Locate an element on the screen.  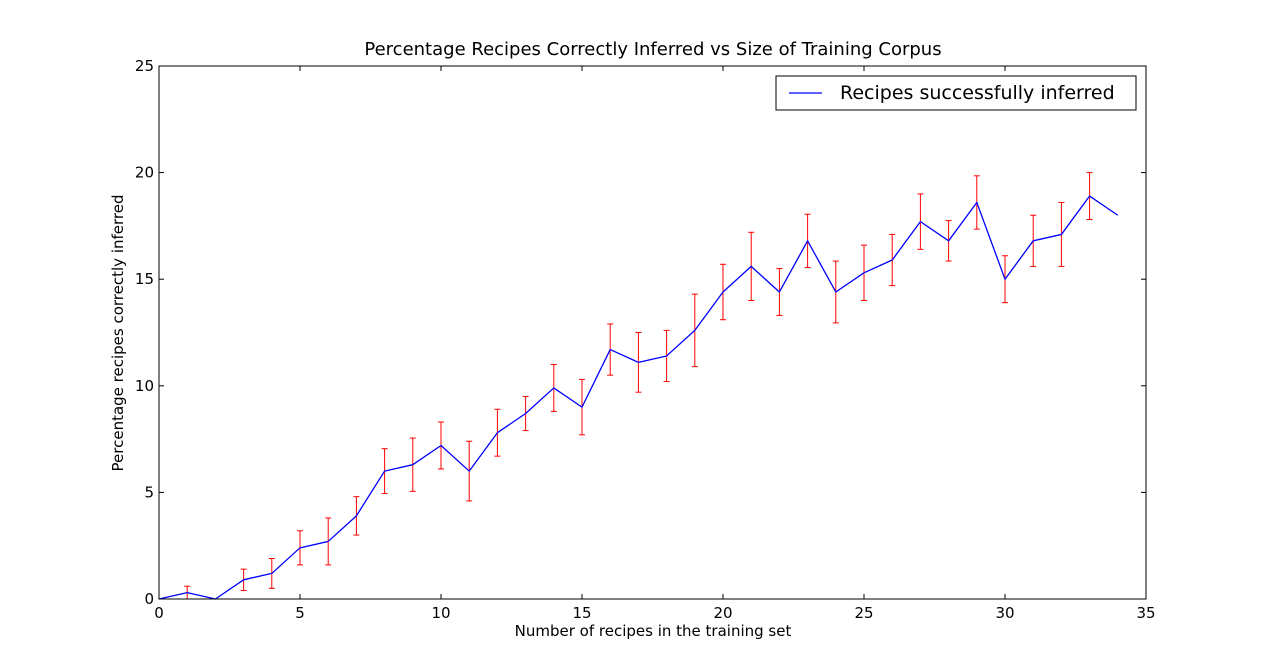
legend-label: Recipes successfully inferred is located at coordinates (977, 93).